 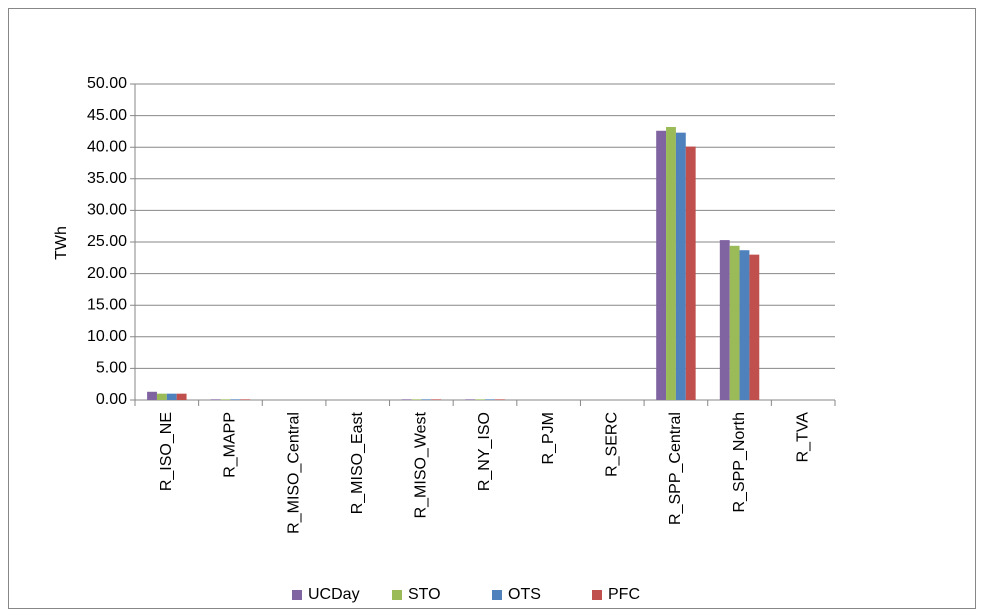 What do you see at coordinates (293, 473) in the screenshot?
I see `x-tick-label: R_MISO_Central` at bounding box center [293, 473].